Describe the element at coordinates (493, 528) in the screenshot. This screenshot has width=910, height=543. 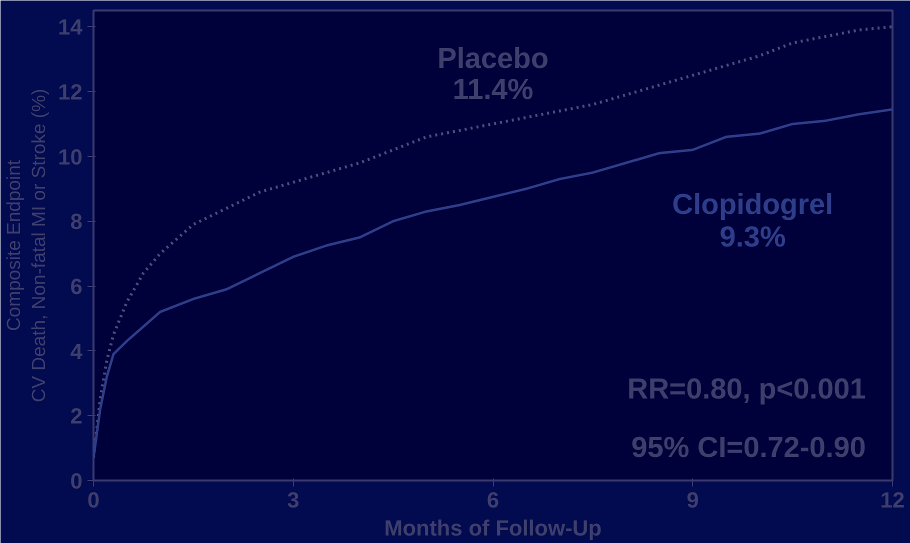
I see `x-axis-title: Months of Follow-Up` at that location.